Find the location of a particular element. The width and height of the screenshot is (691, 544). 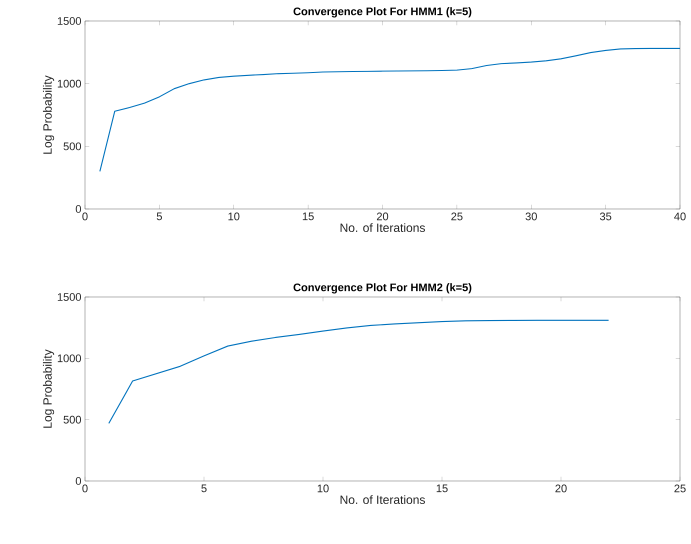

chart-title: Convergence Plot For HMM2 (k=5) is located at coordinates (383, 288).